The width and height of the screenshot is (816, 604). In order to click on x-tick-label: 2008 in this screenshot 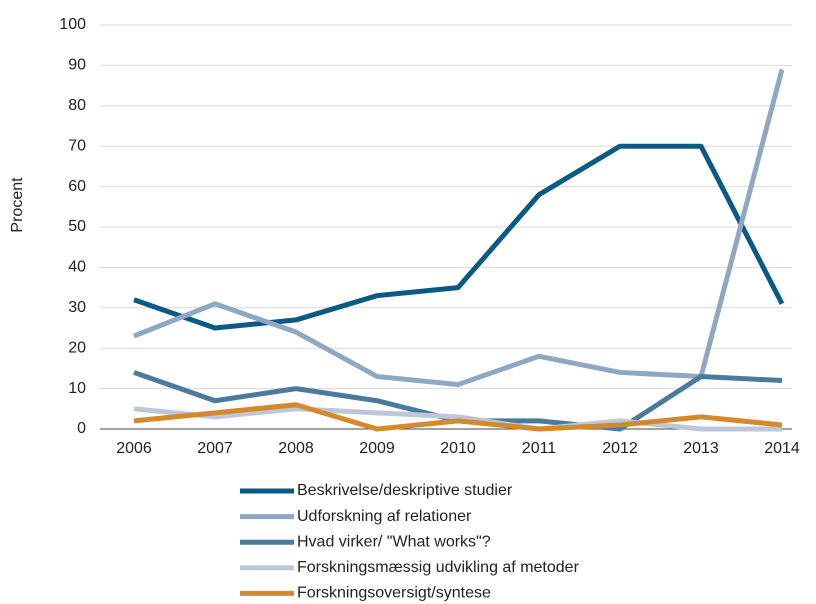, I will do `click(296, 448)`.